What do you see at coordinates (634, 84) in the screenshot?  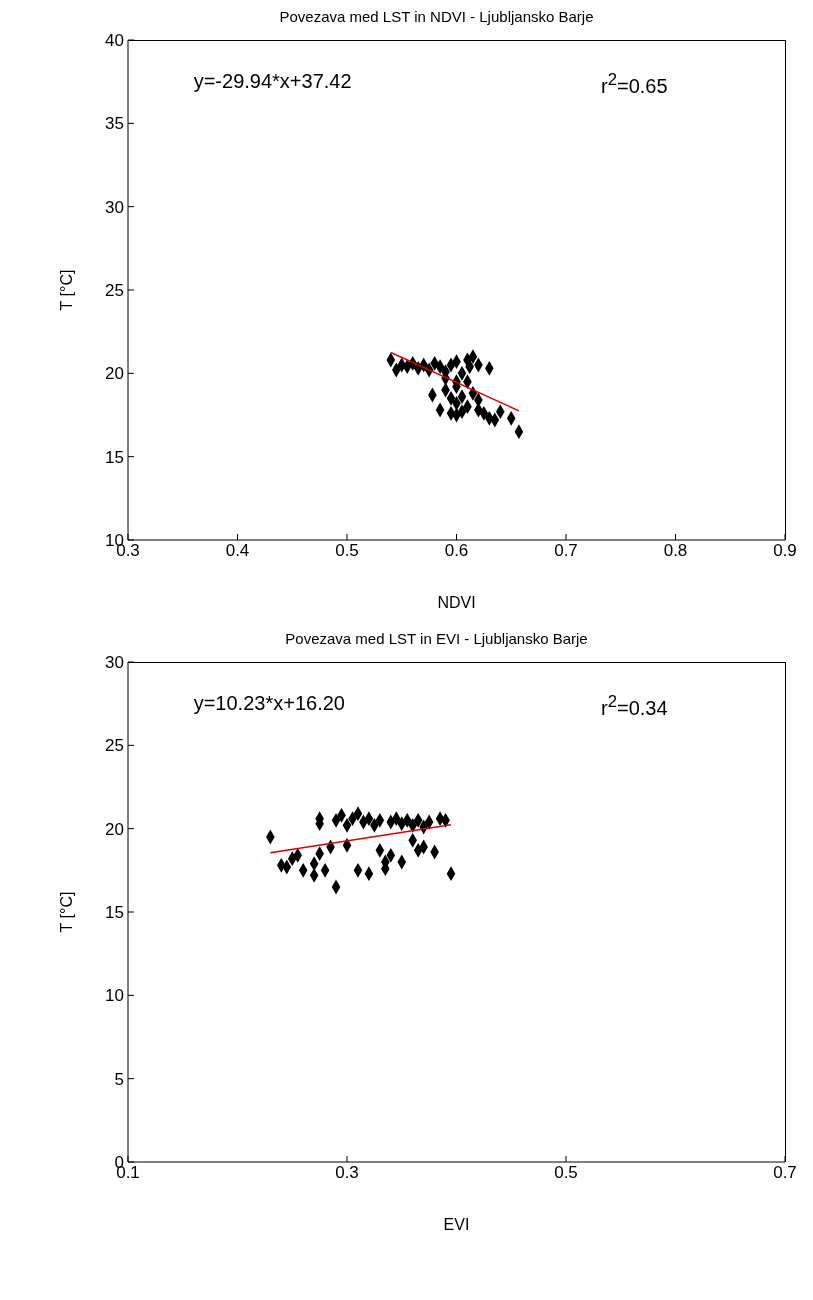 I see `annotation: r$^{2}$=0.65` at bounding box center [634, 84].